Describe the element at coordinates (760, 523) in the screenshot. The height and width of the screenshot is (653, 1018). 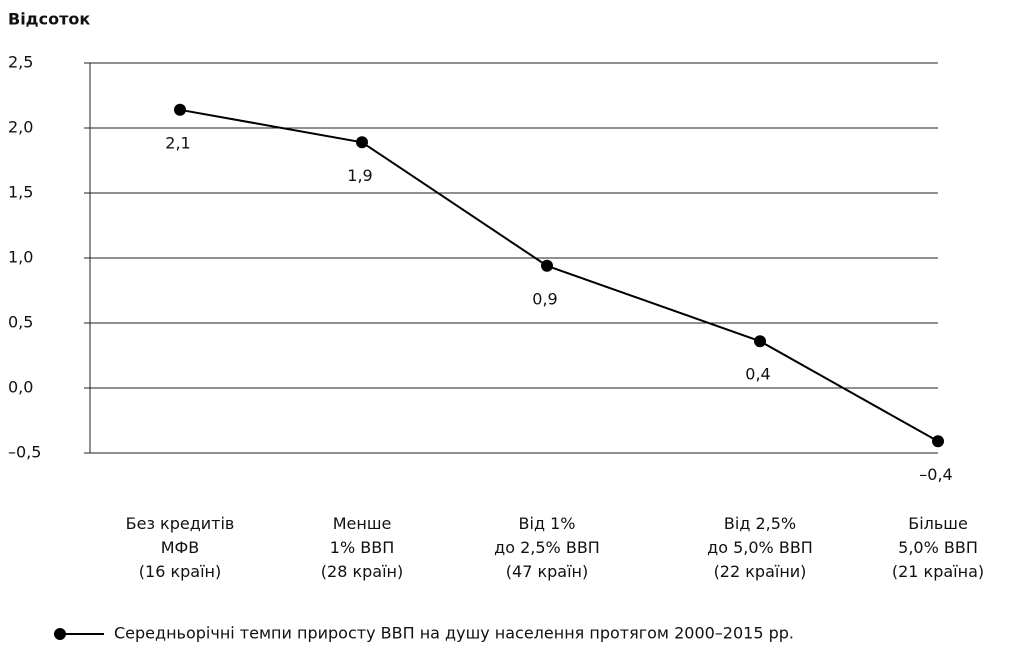
I see `x-tick-line: Від 2,5%` at that location.